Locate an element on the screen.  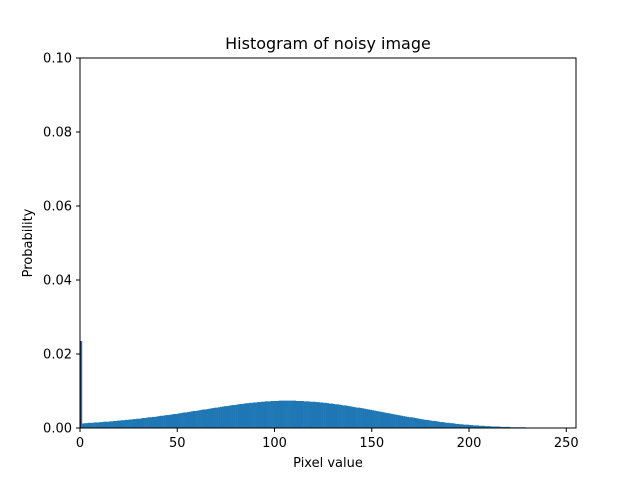
y-tick-label: 0.02 is located at coordinates (57, 355).